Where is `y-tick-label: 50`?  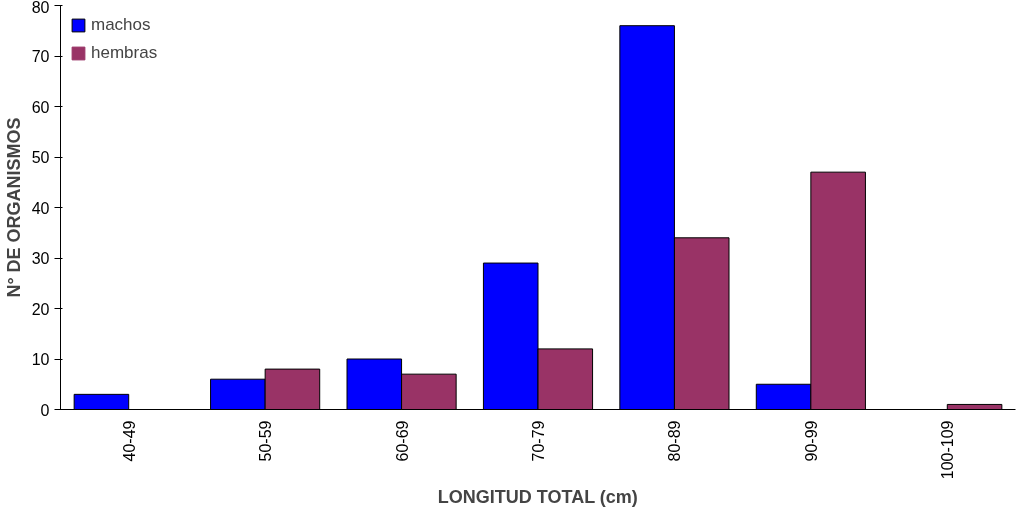 y-tick-label: 50 is located at coordinates (40, 157).